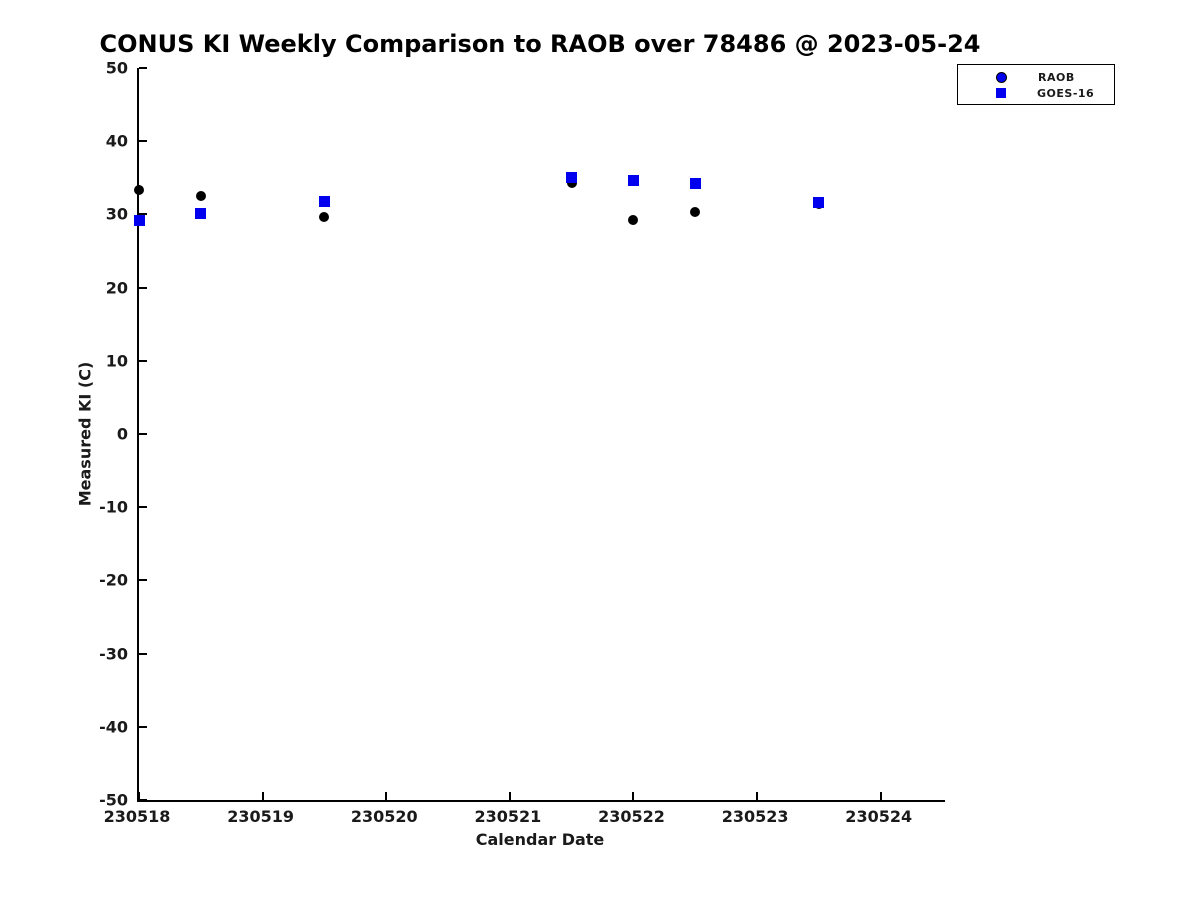  What do you see at coordinates (1001, 77) in the screenshot?
I see `raob-circle-marker-icon` at bounding box center [1001, 77].